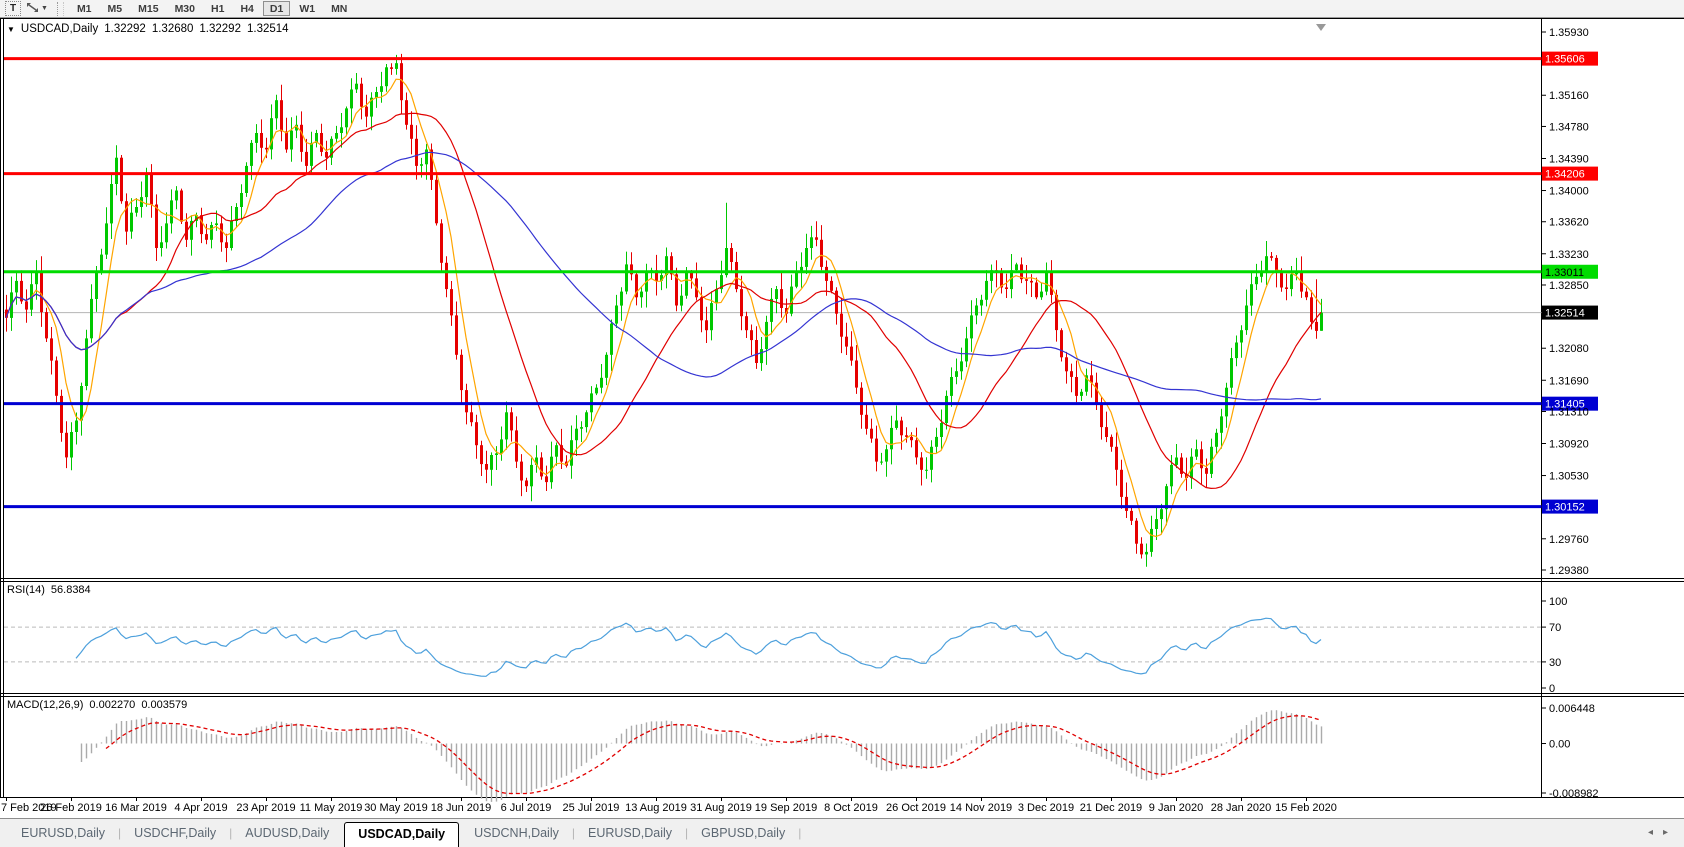 The image size is (1684, 847). What do you see at coordinates (981, 808) in the screenshot?
I see `date-tick-label: 14 Nov 2019` at bounding box center [981, 808].